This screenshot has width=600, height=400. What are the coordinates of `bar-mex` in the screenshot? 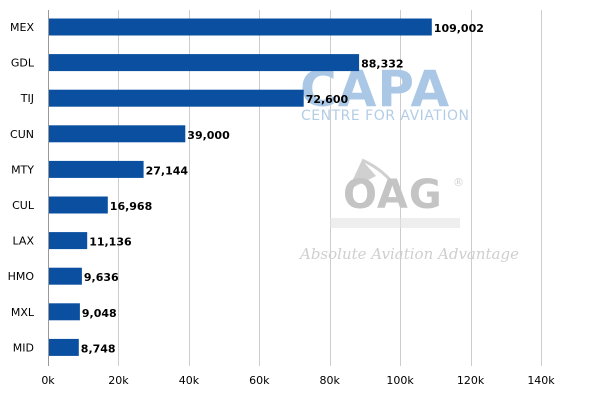 It's located at (240, 27).